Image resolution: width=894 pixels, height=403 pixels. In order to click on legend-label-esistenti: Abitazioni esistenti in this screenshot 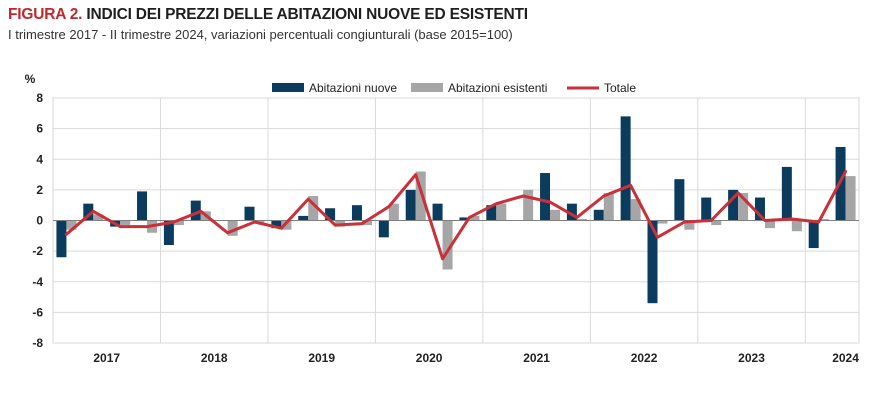, I will do `click(497, 88)`.